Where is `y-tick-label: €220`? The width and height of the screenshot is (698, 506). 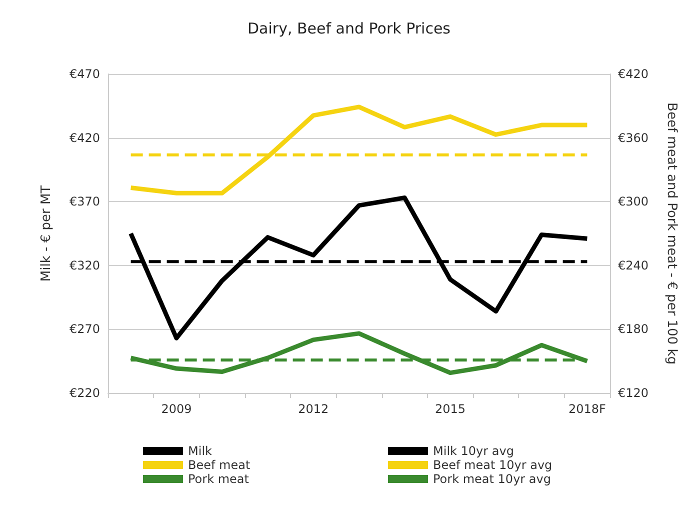 y-tick-label: €220 is located at coordinates (84, 393).